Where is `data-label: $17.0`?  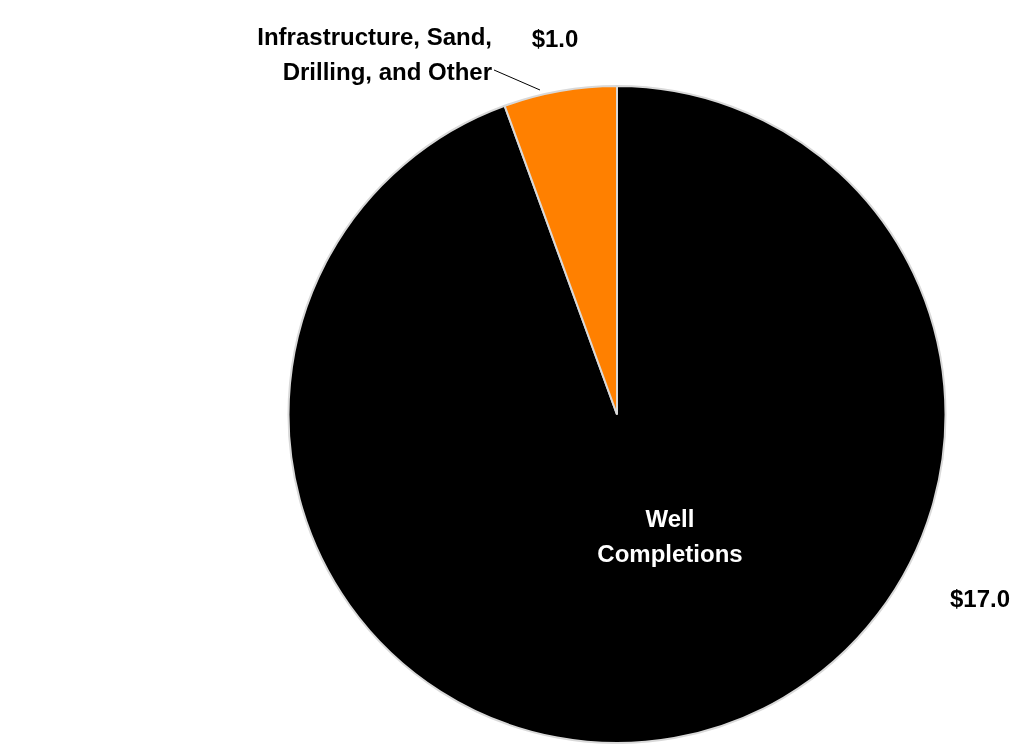 data-label: $17.0 is located at coordinates (980, 598).